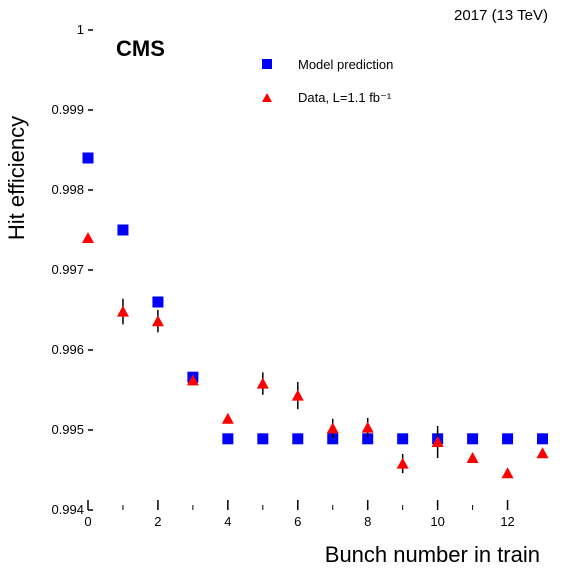 Image resolution: width=580 pixels, height=580 pixels. Describe the element at coordinates (432, 554) in the screenshot. I see `x-axis-title: Bunch number in train` at that location.